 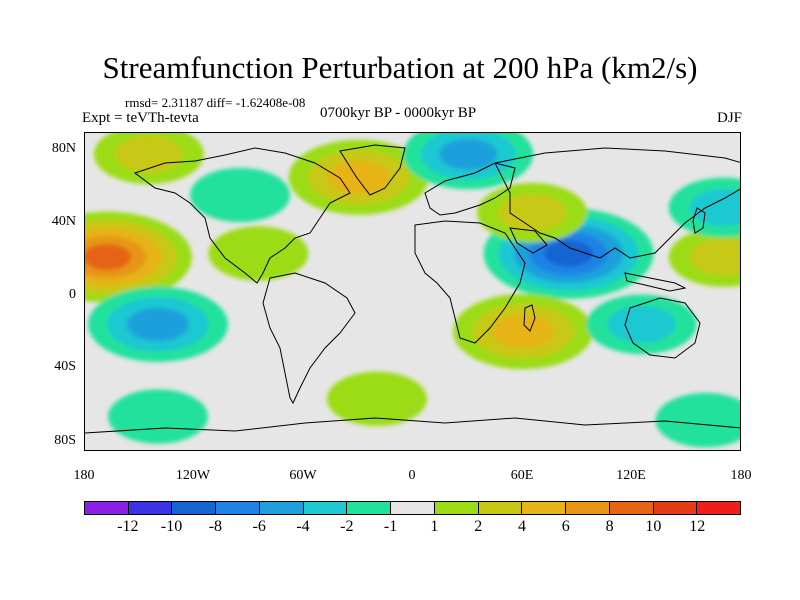 I want to click on coastline-south-america, so click(x=309, y=338).